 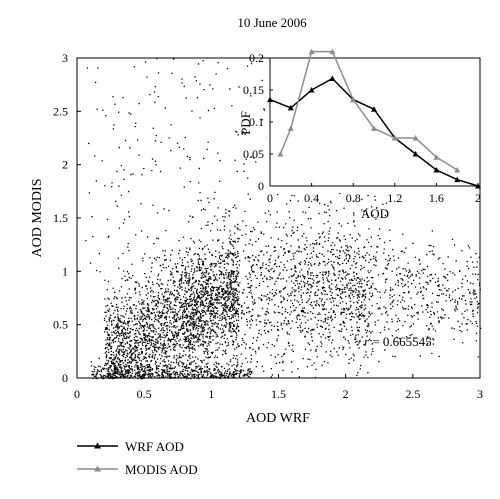 I want to click on y-tick-label: 3, so click(x=65, y=58).